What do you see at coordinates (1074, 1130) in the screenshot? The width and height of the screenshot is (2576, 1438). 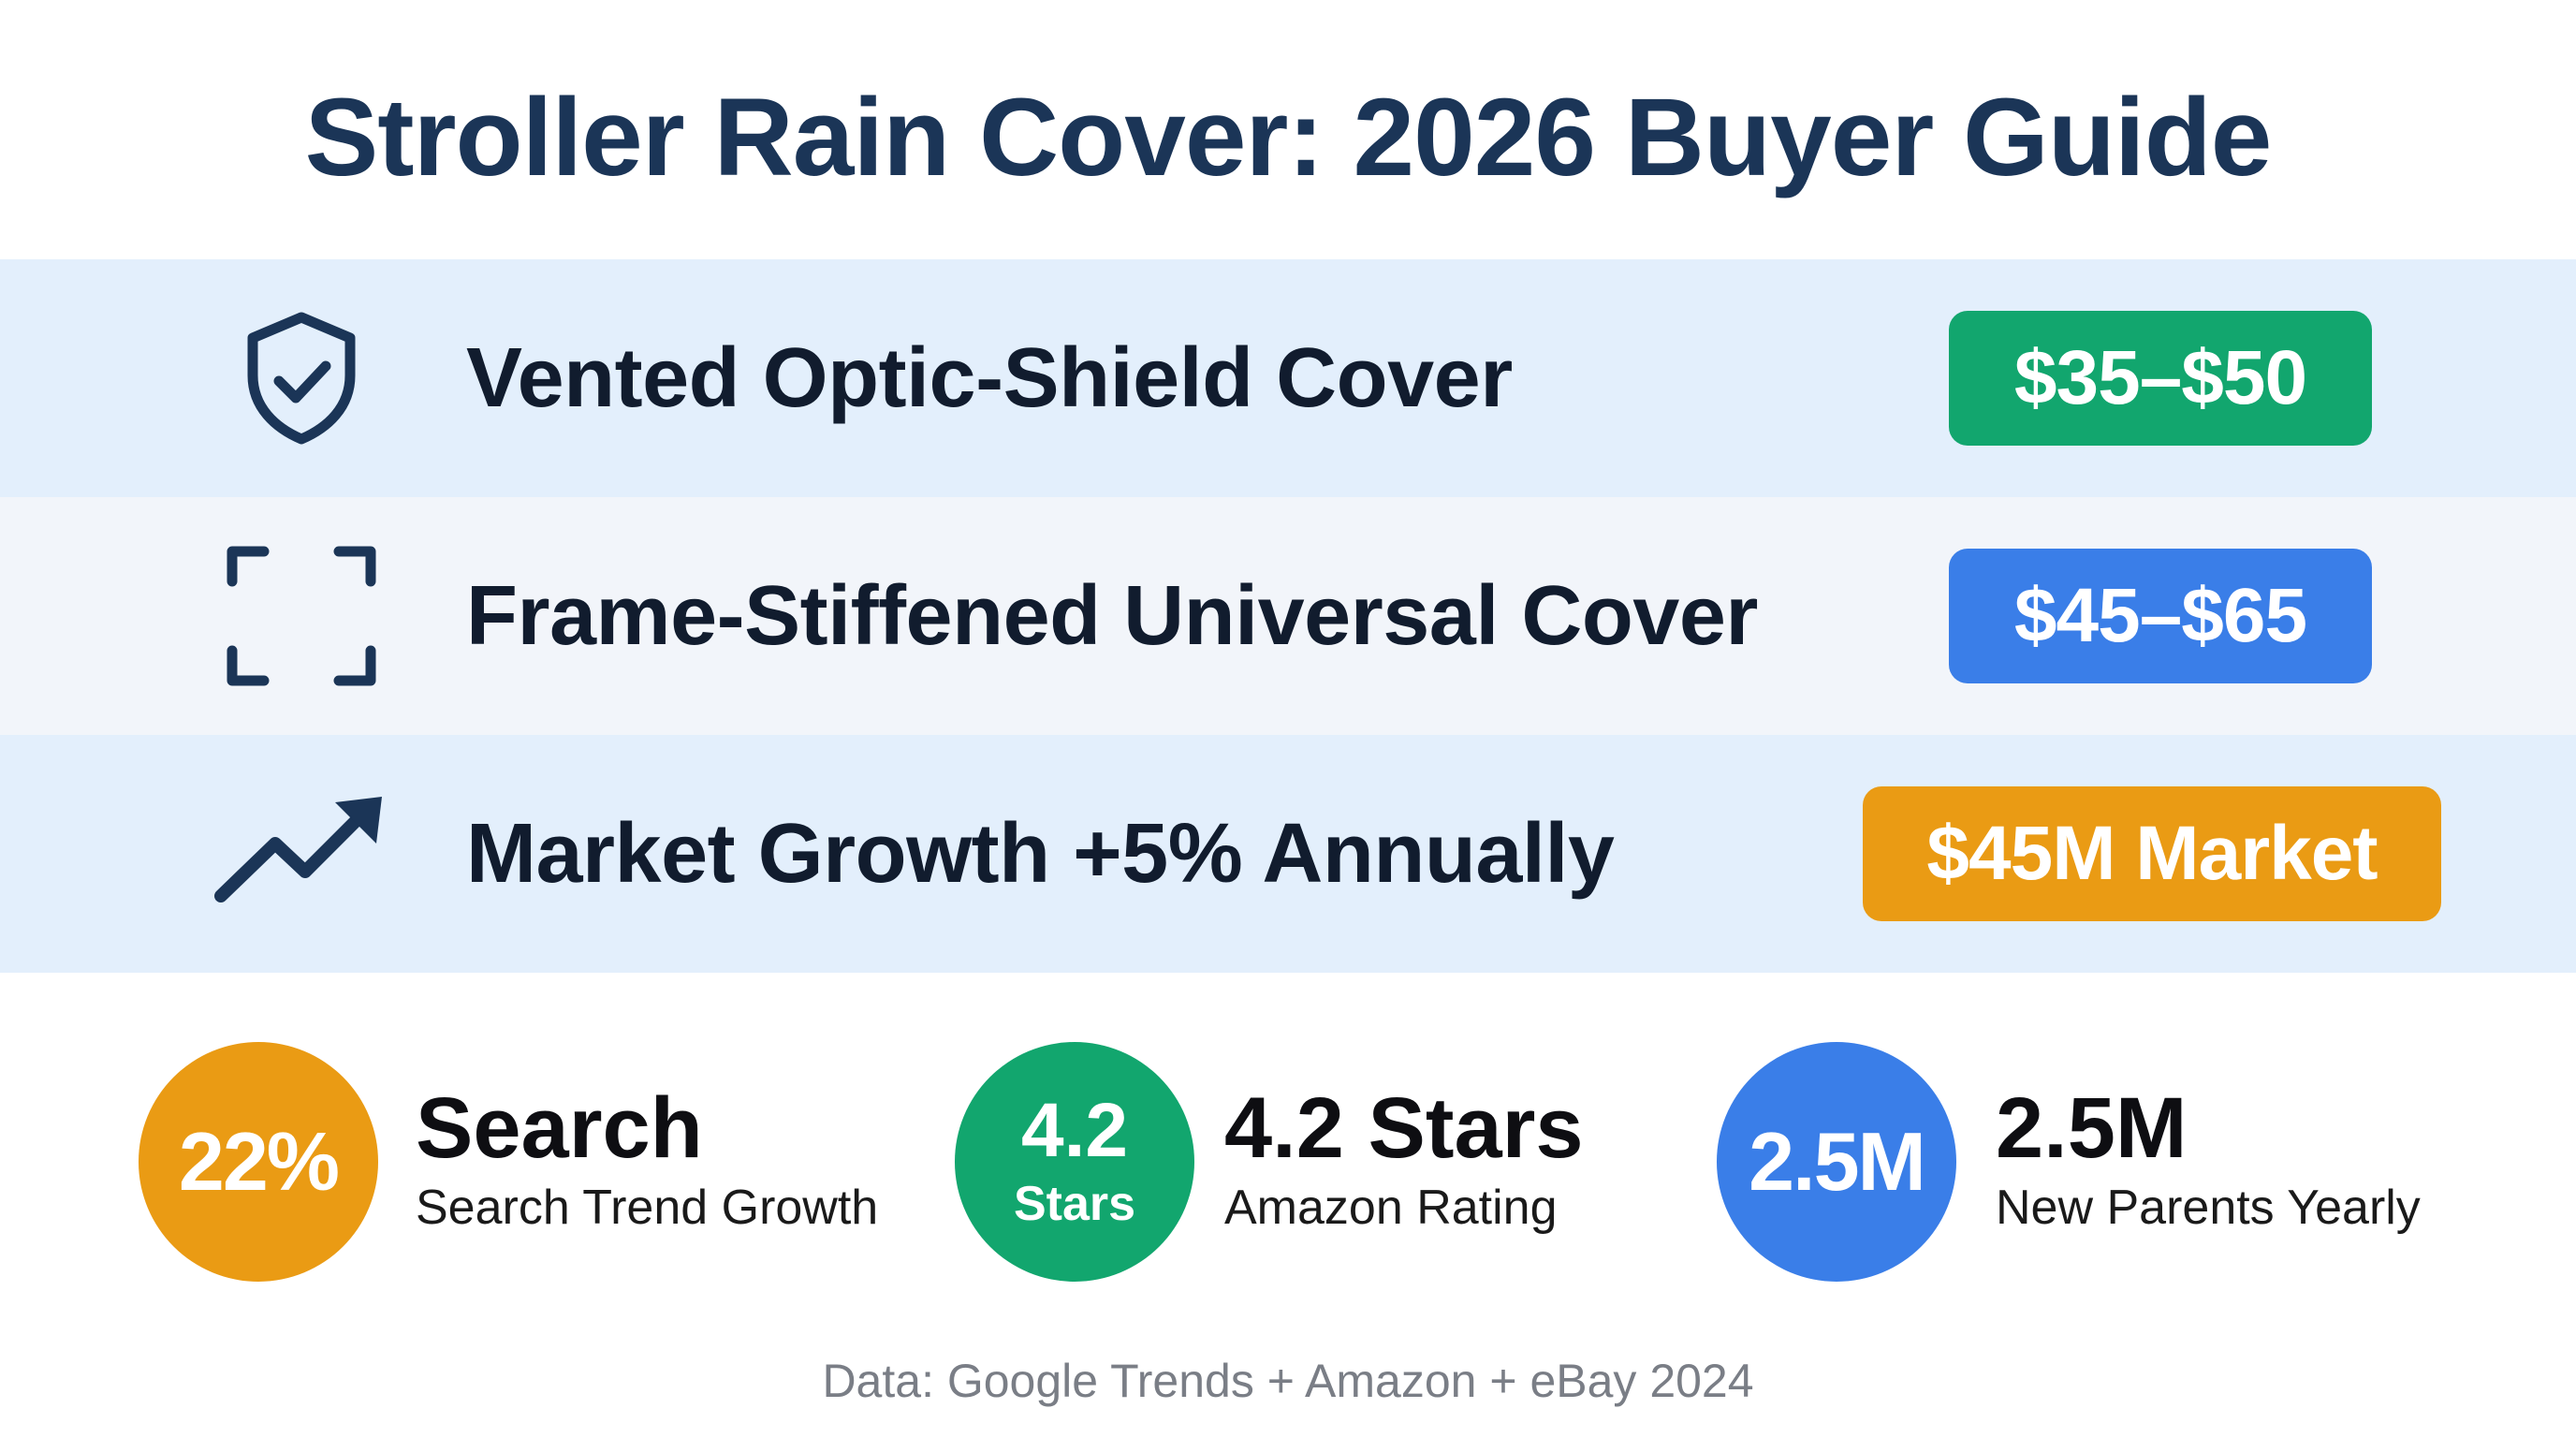 I see `circle-value: 4.2` at bounding box center [1074, 1130].